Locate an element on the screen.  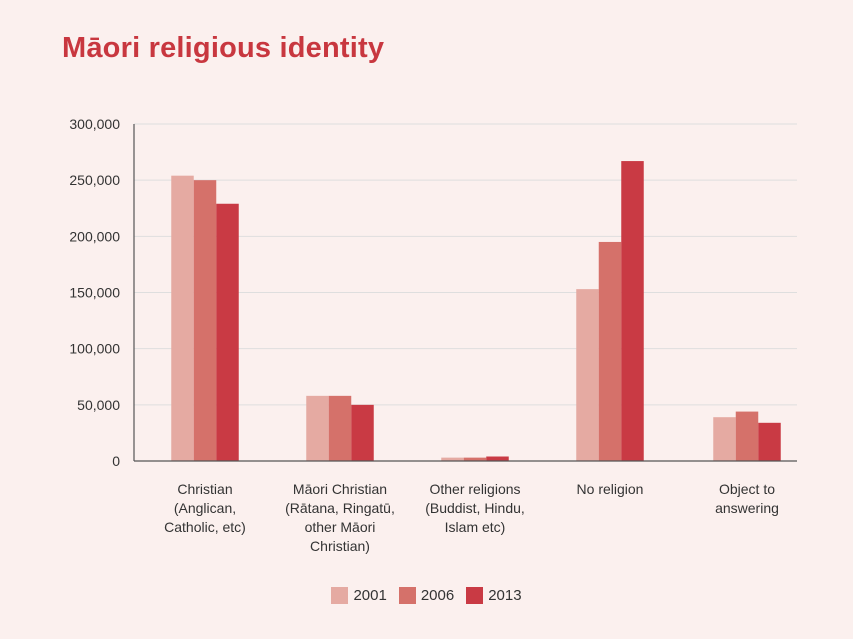
y-tick-label: 150,000 is located at coordinates (94, 293).